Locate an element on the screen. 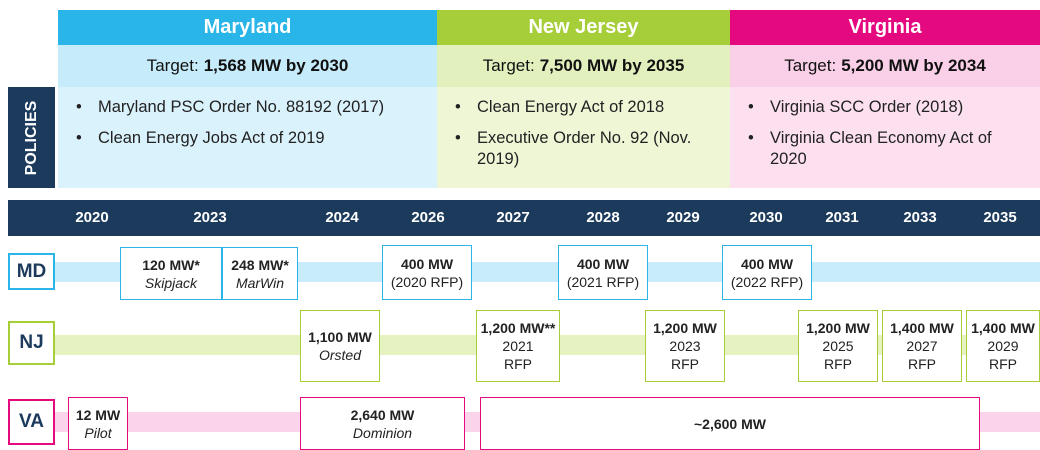 This screenshot has height=450, width=1040. year-label: 2031 is located at coordinates (842, 217).